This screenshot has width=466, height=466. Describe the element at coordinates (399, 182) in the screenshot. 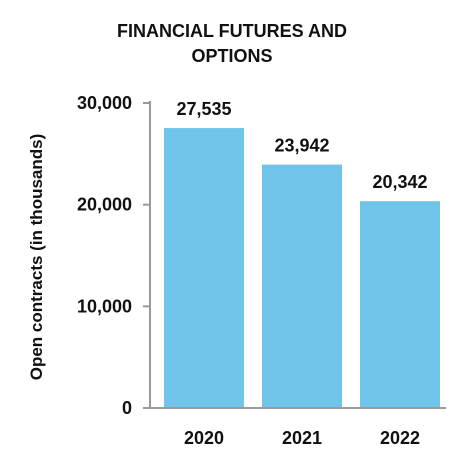

I see `data-label: 20,342` at that location.